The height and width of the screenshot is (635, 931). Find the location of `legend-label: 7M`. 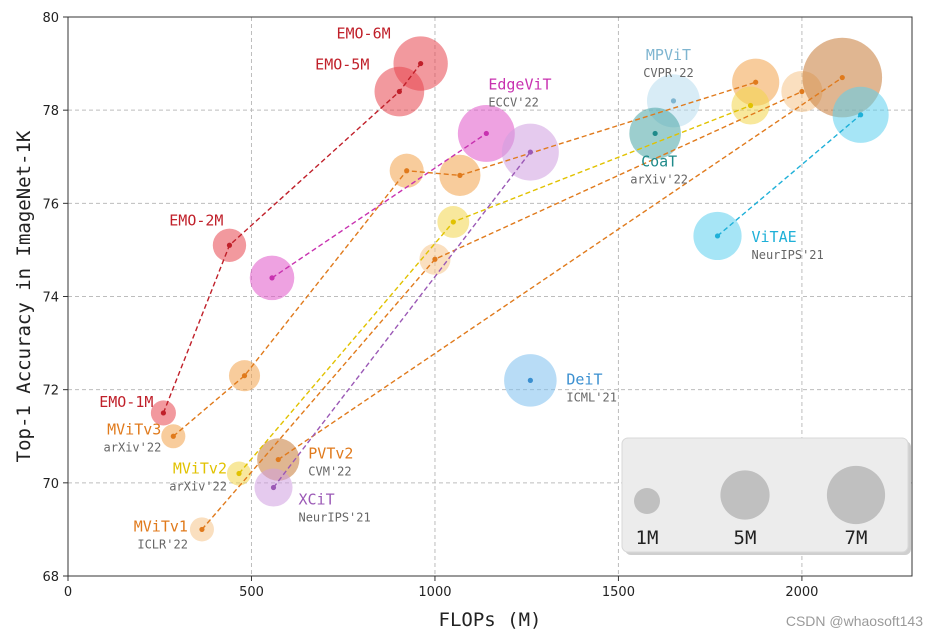

legend-label: 7M is located at coordinates (856, 538).